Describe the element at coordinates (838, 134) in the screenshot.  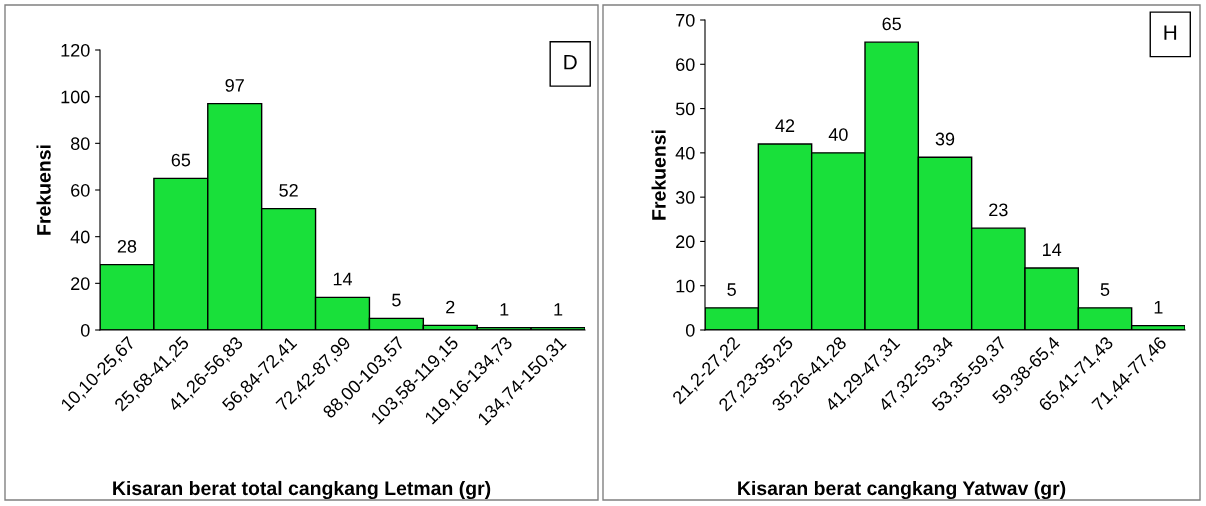
I see `data-label: 40` at that location.